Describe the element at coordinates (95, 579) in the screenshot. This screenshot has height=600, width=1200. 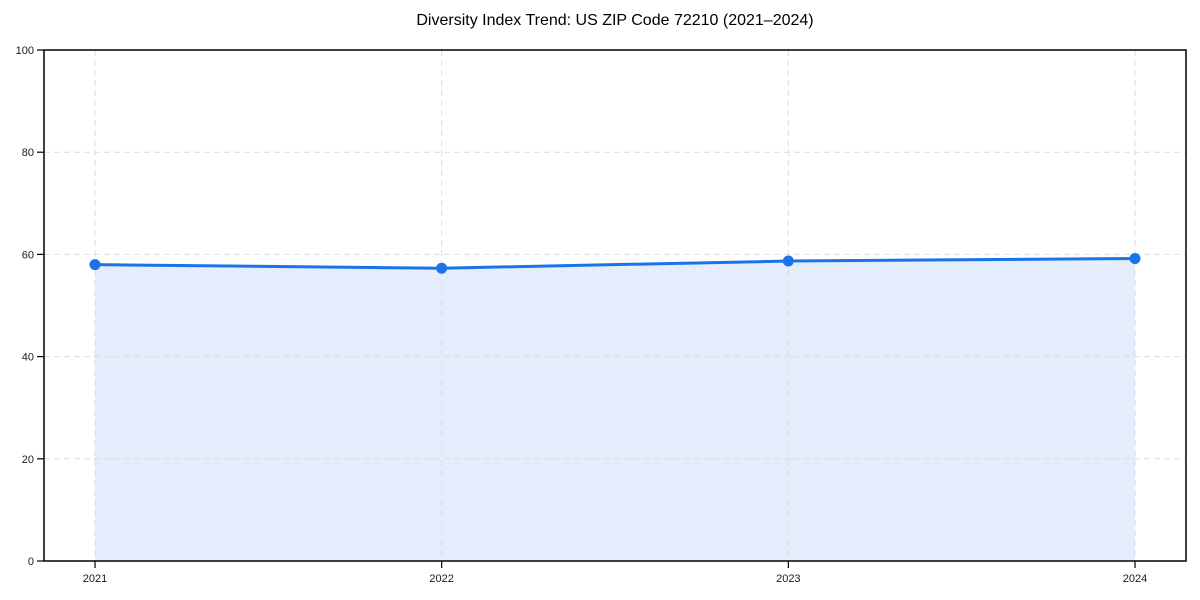
I see `x-tick-label: 2021` at that location.